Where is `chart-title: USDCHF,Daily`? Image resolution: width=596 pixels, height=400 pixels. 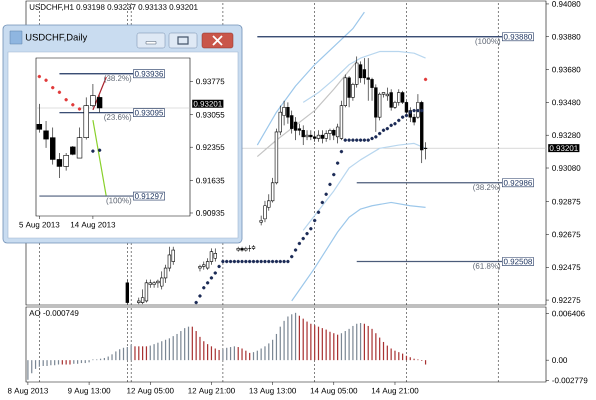
chart-title: USDCHF,Daily is located at coordinates (57, 38).